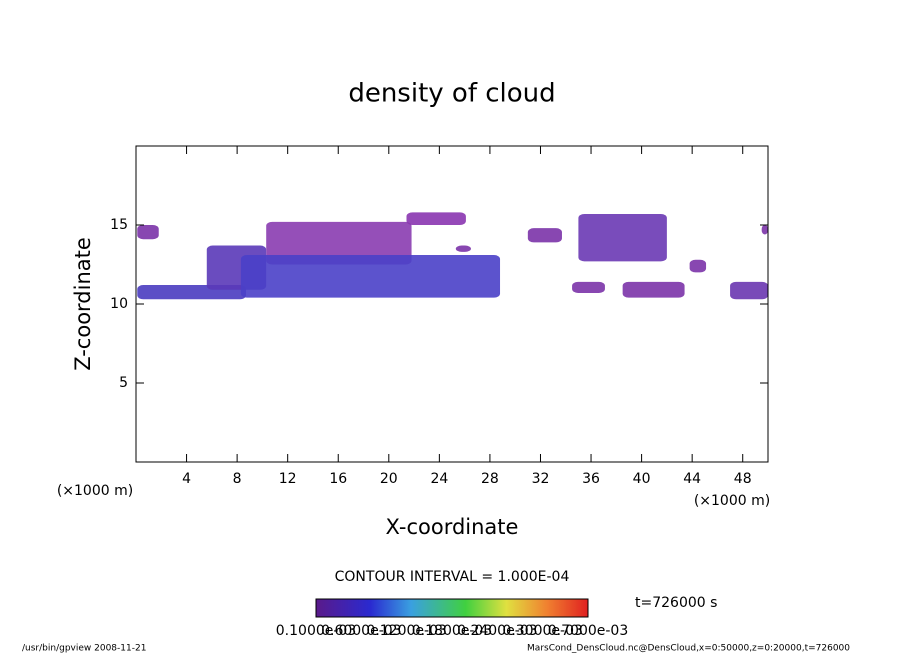  Describe the element at coordinates (186, 479) in the screenshot. I see `x-tick-label: 4` at that location.